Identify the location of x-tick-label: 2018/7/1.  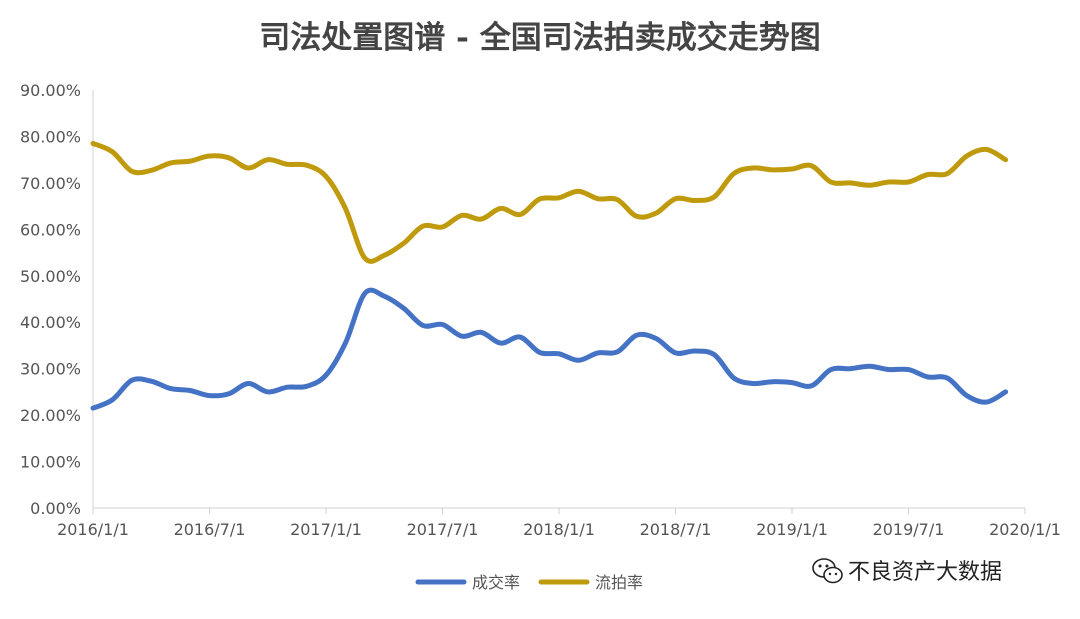
(676, 529).